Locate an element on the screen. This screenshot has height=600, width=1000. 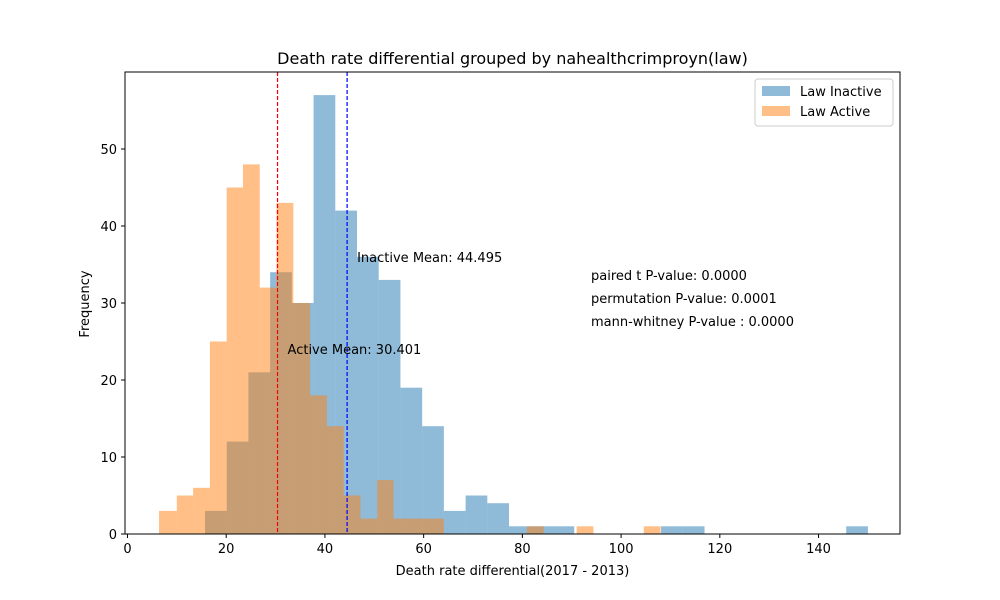
x-tick-label: 100 is located at coordinates (621, 549).